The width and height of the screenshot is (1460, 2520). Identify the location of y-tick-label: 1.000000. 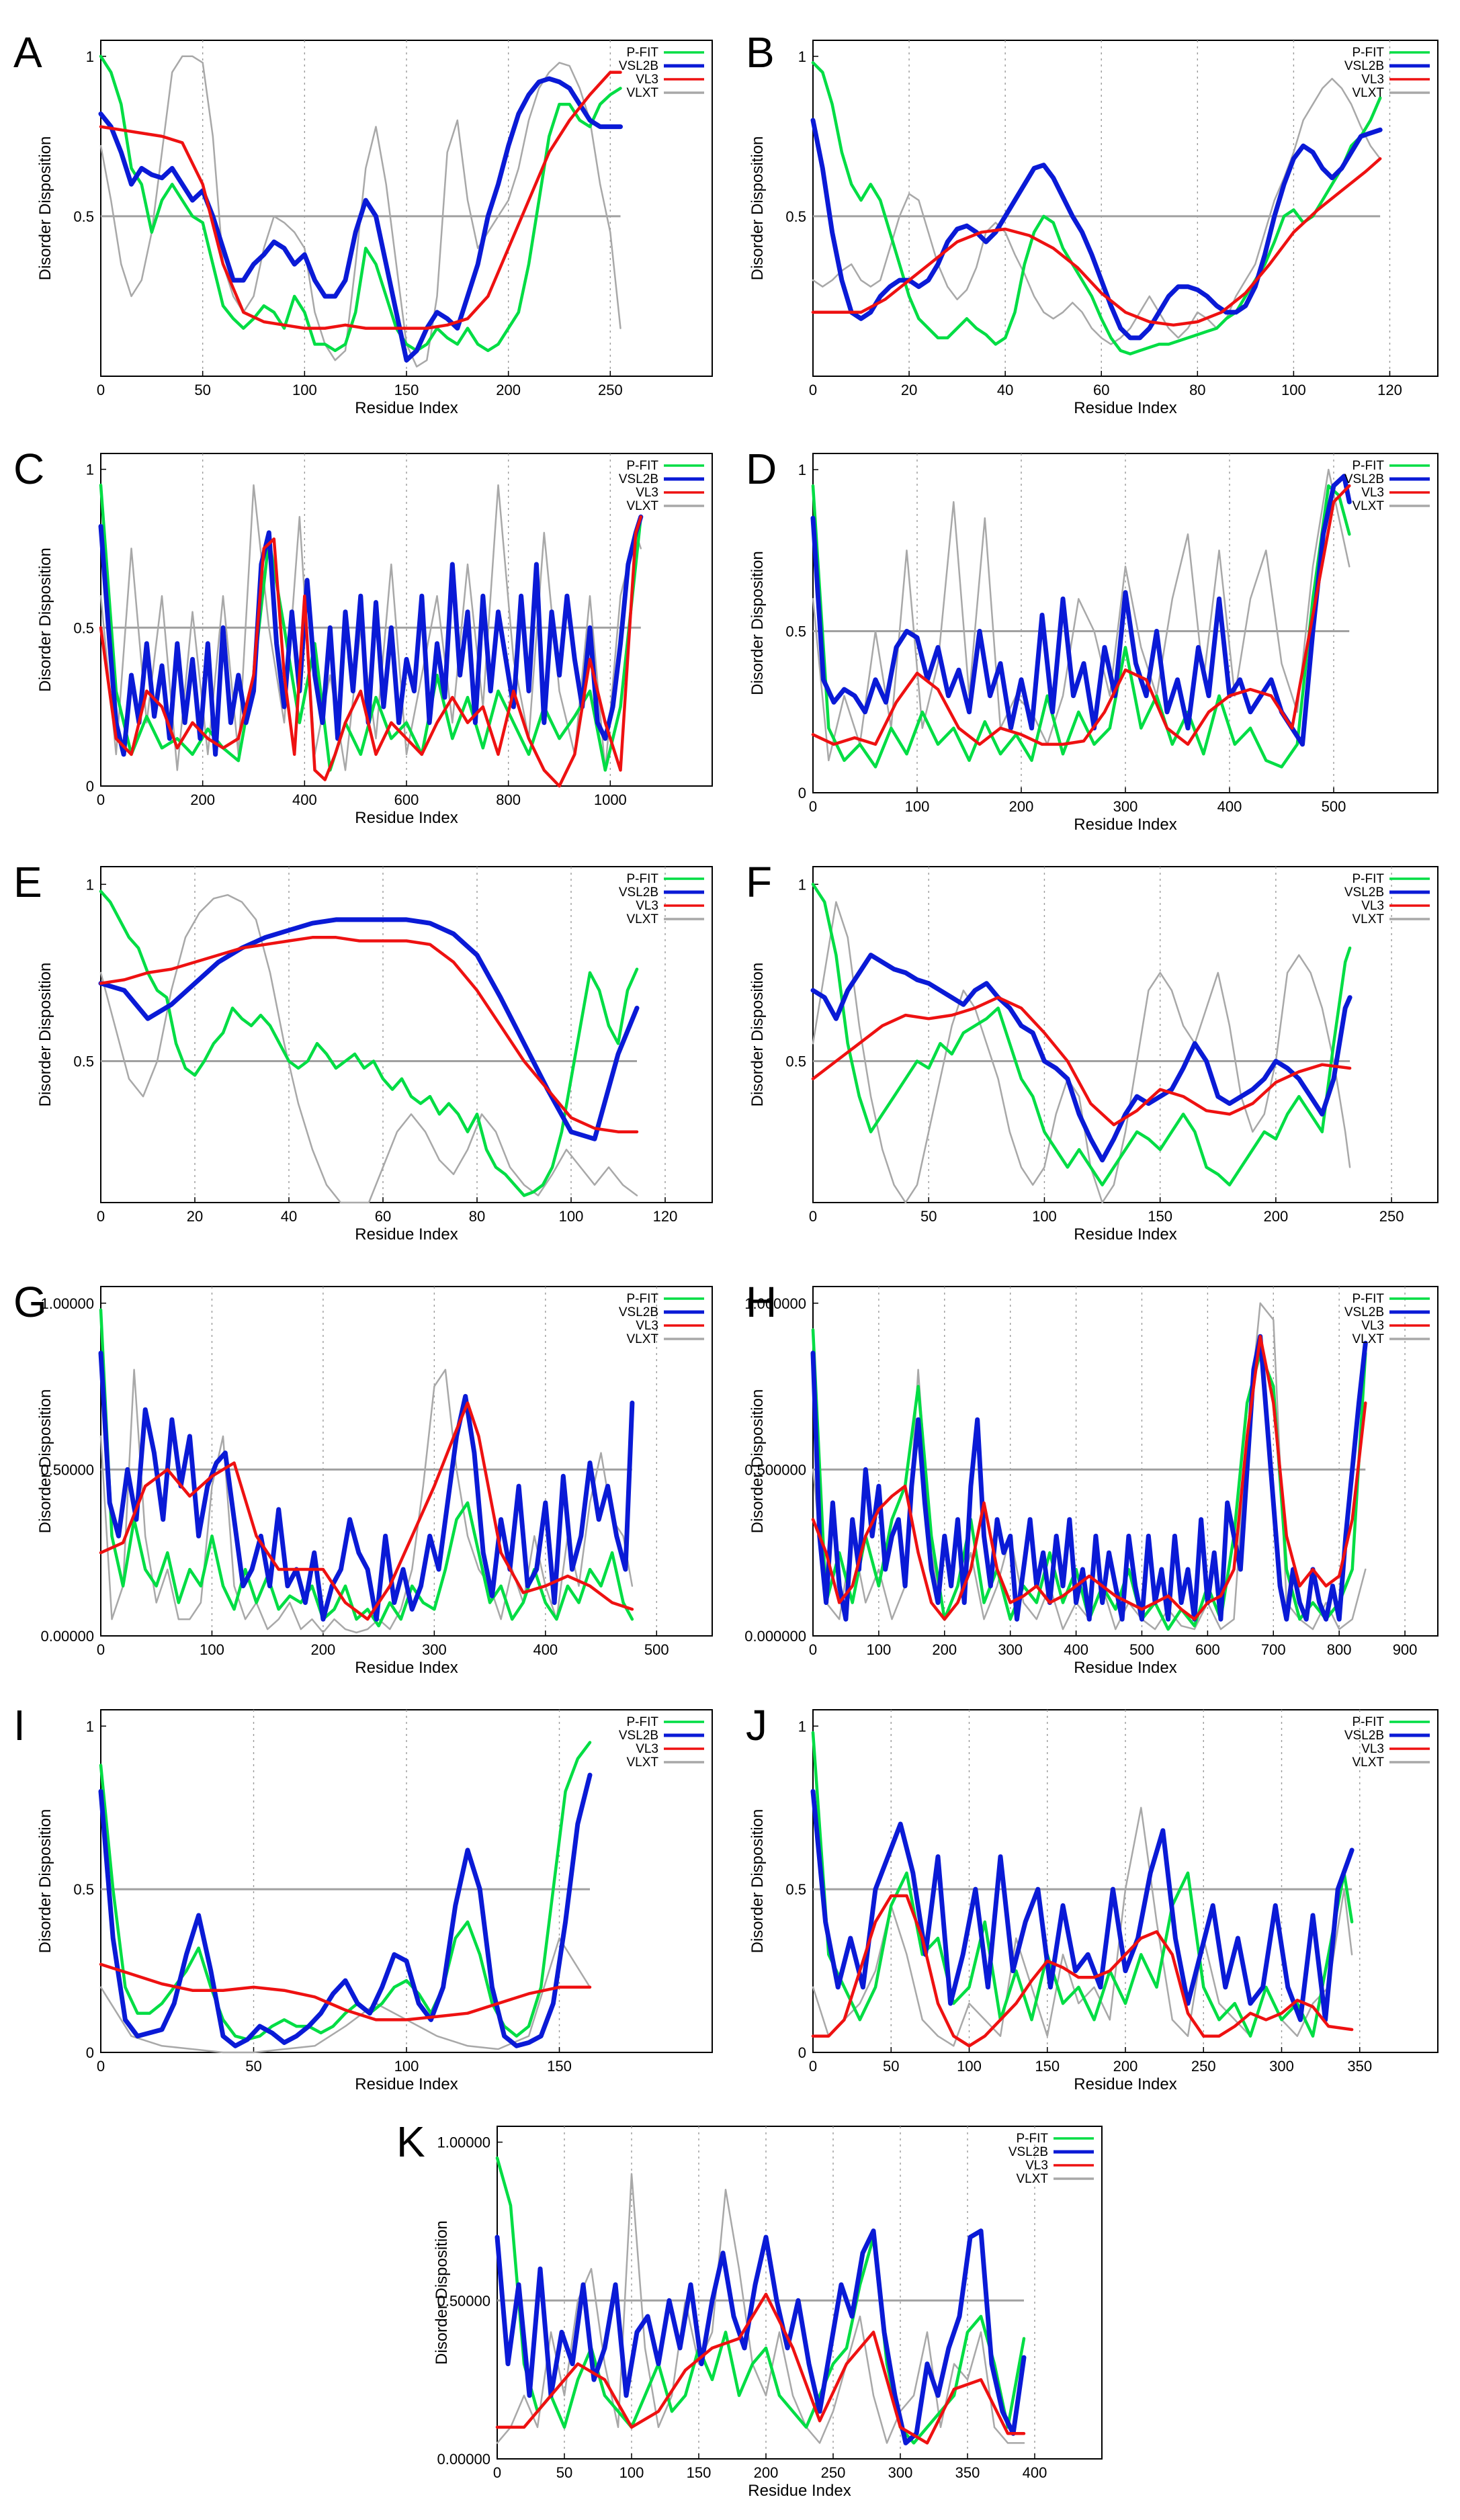
(775, 1303).